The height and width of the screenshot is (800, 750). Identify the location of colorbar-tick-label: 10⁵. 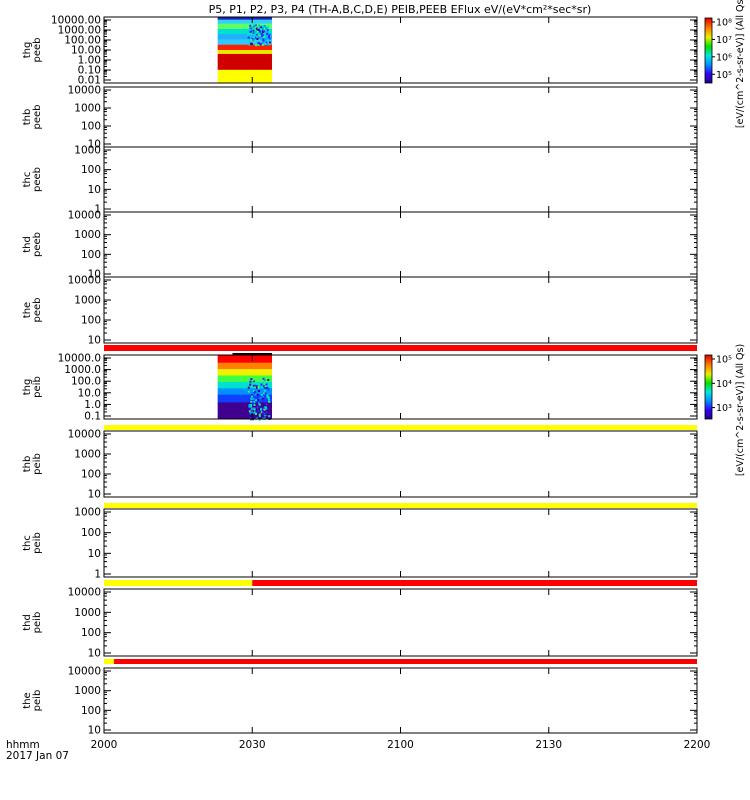
(724, 75).